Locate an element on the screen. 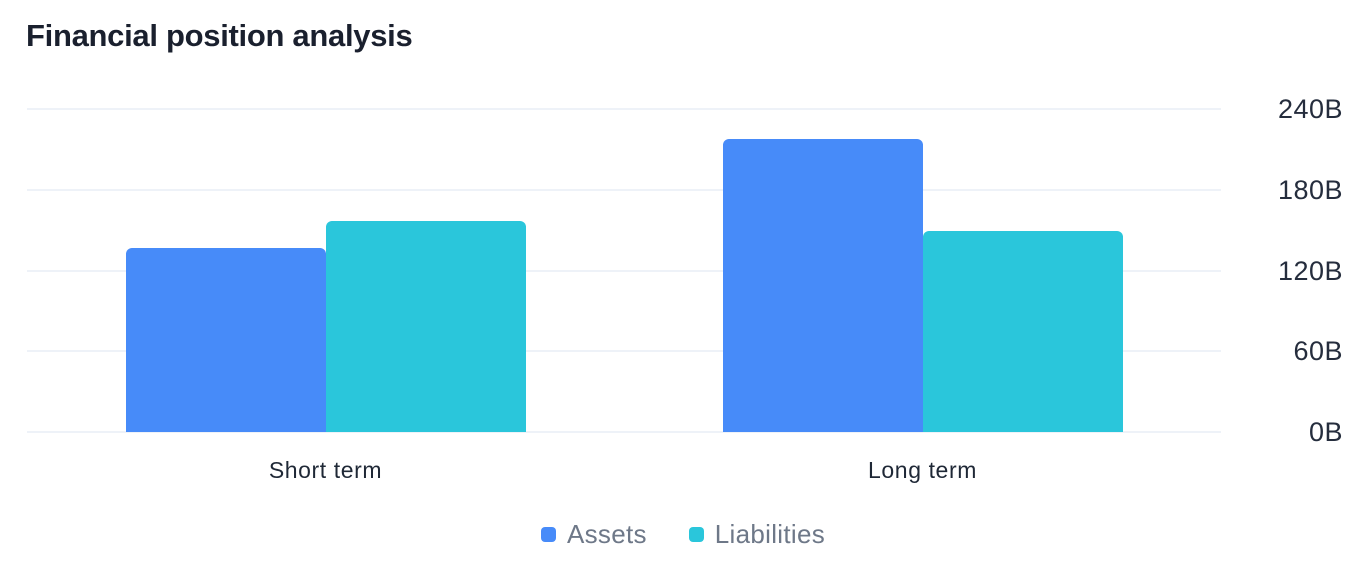 Image resolution: width=1366 pixels, height=576 pixels. legend-swatch-assets is located at coordinates (548, 534).